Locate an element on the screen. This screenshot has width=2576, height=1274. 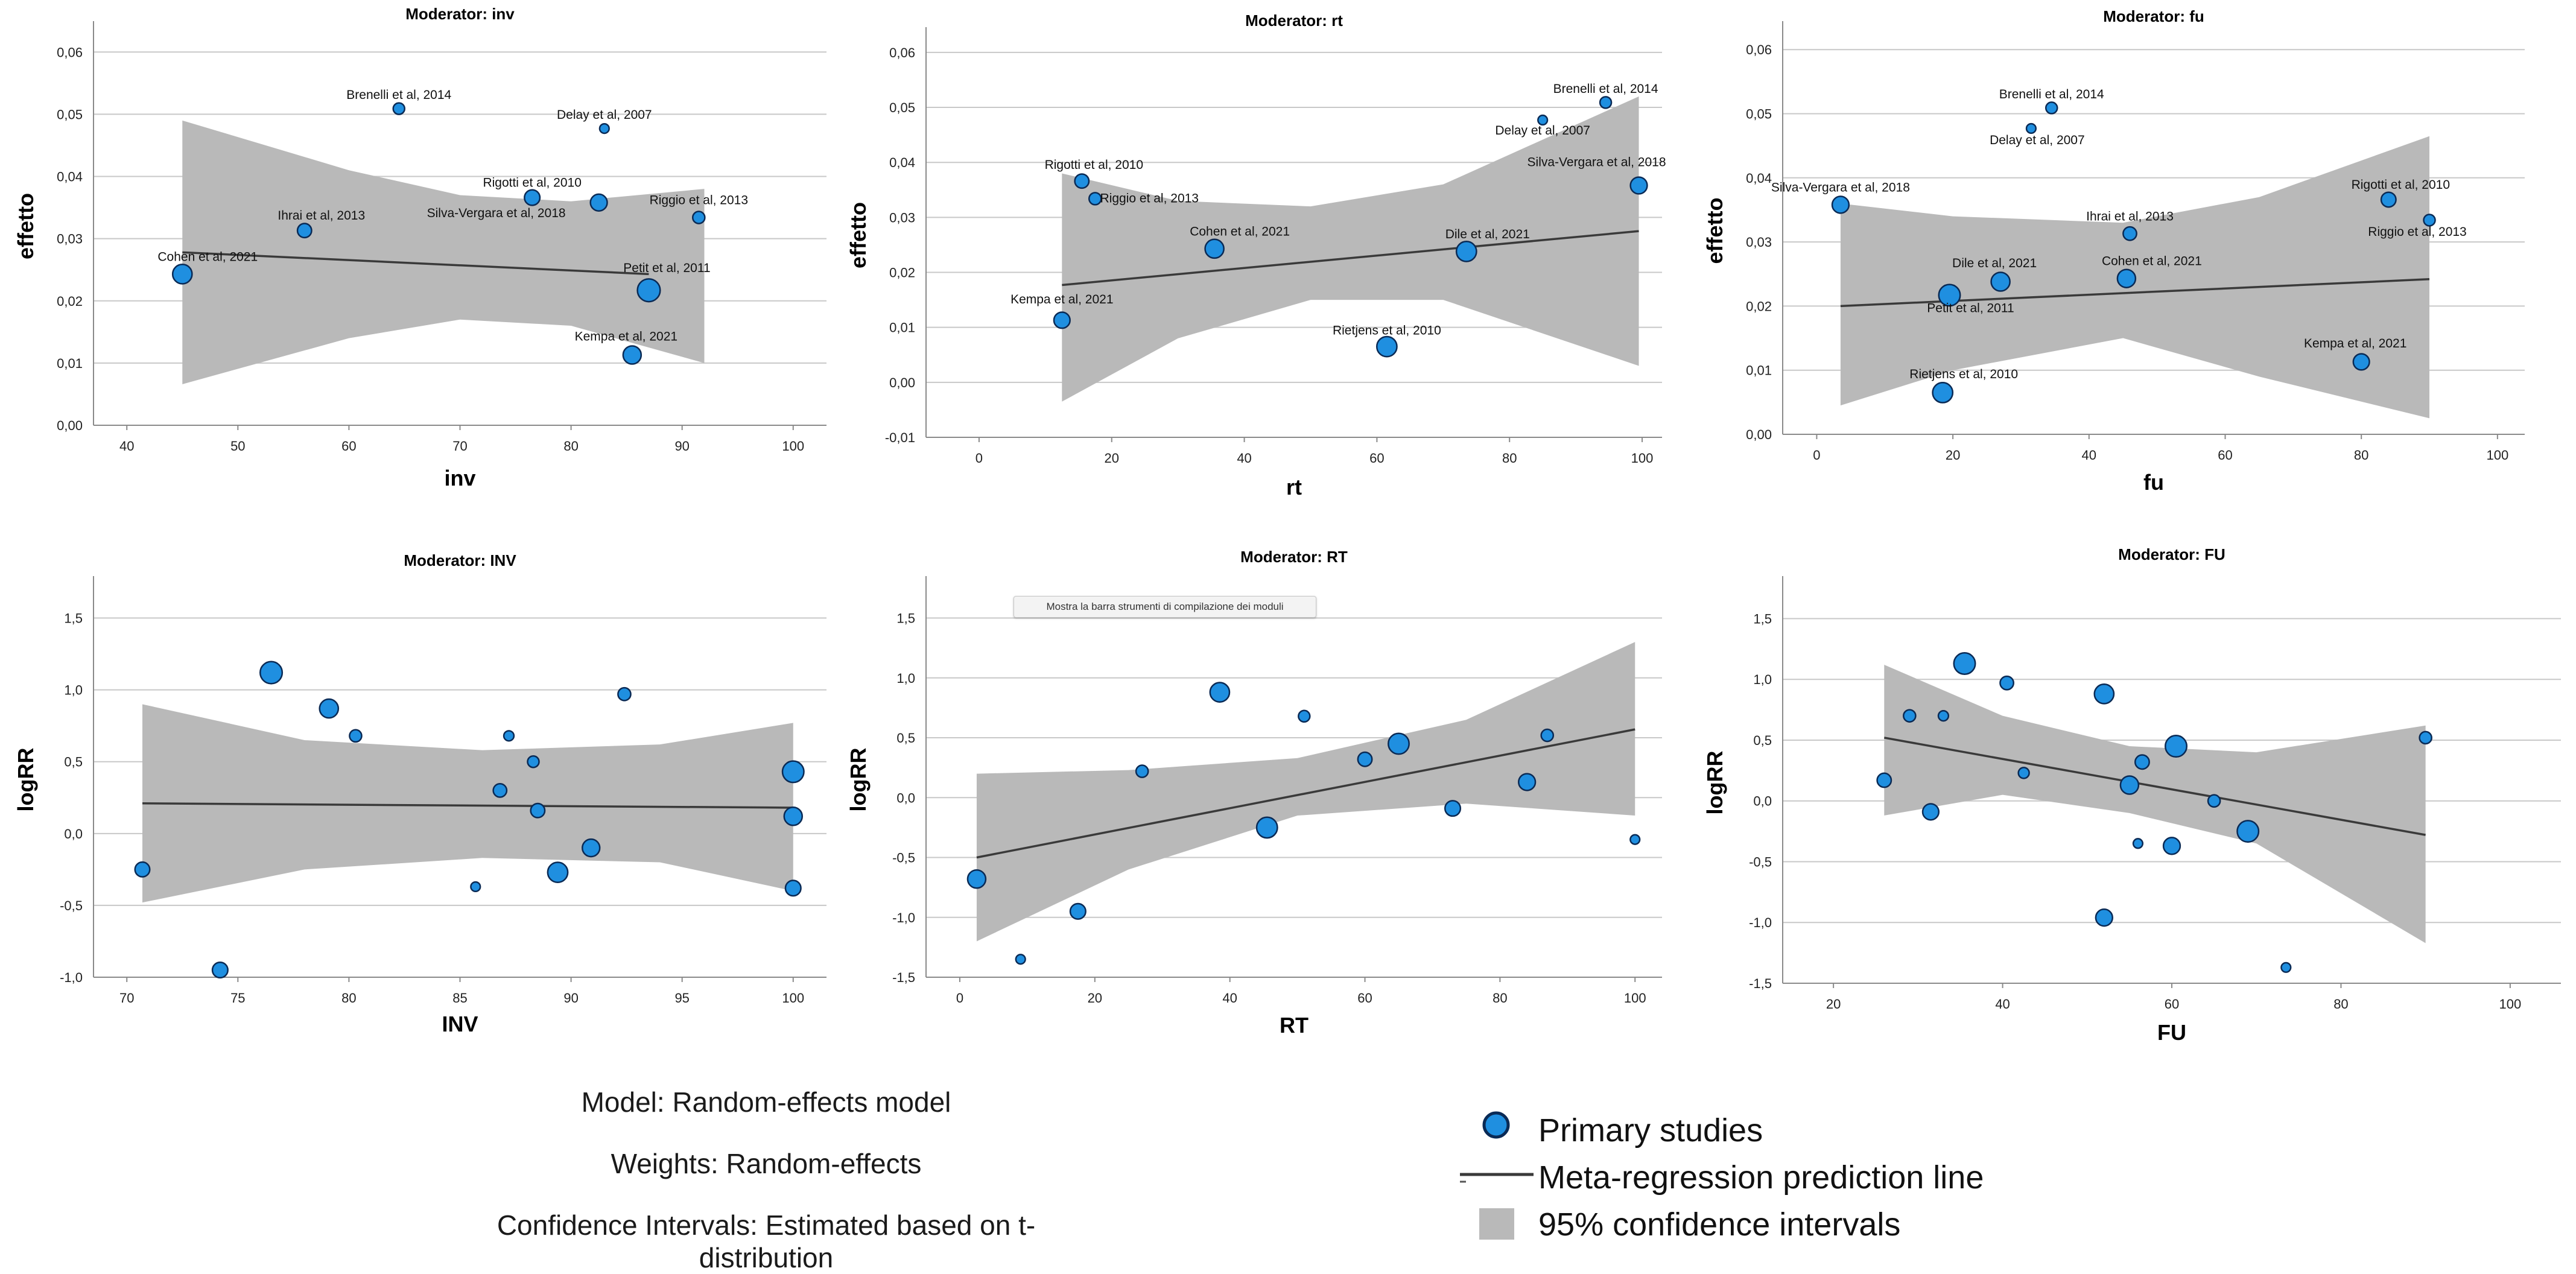
legend-label-prediction-line: Meta-regression prediction line is located at coordinates (1761, 1177).